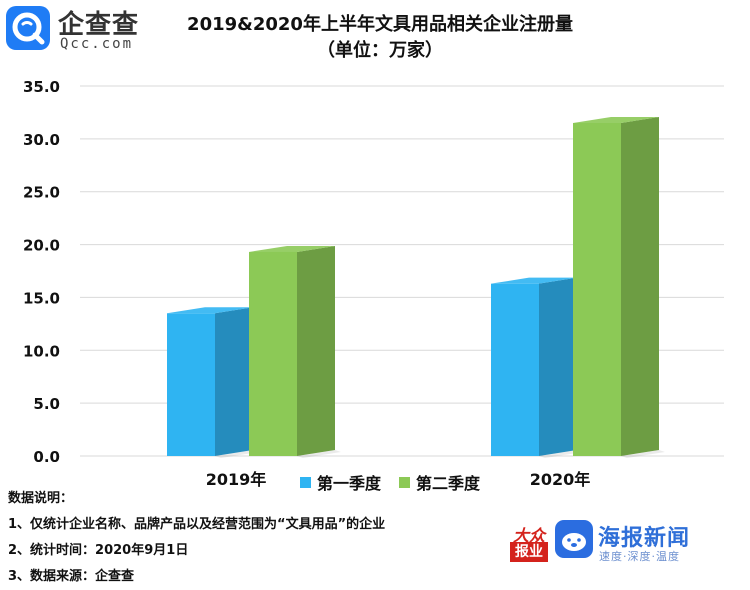  I want to click on qcc-logo-icon, so click(28, 28).